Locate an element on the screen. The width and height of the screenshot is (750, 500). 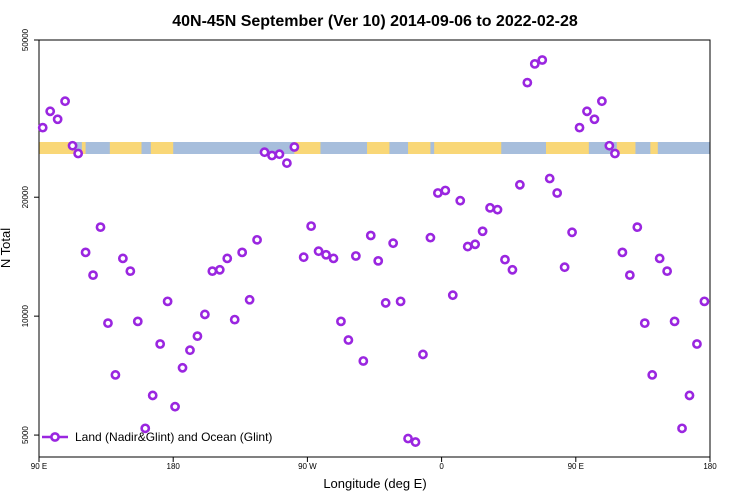
x-tick-label: 90 W is located at coordinates (307, 466).